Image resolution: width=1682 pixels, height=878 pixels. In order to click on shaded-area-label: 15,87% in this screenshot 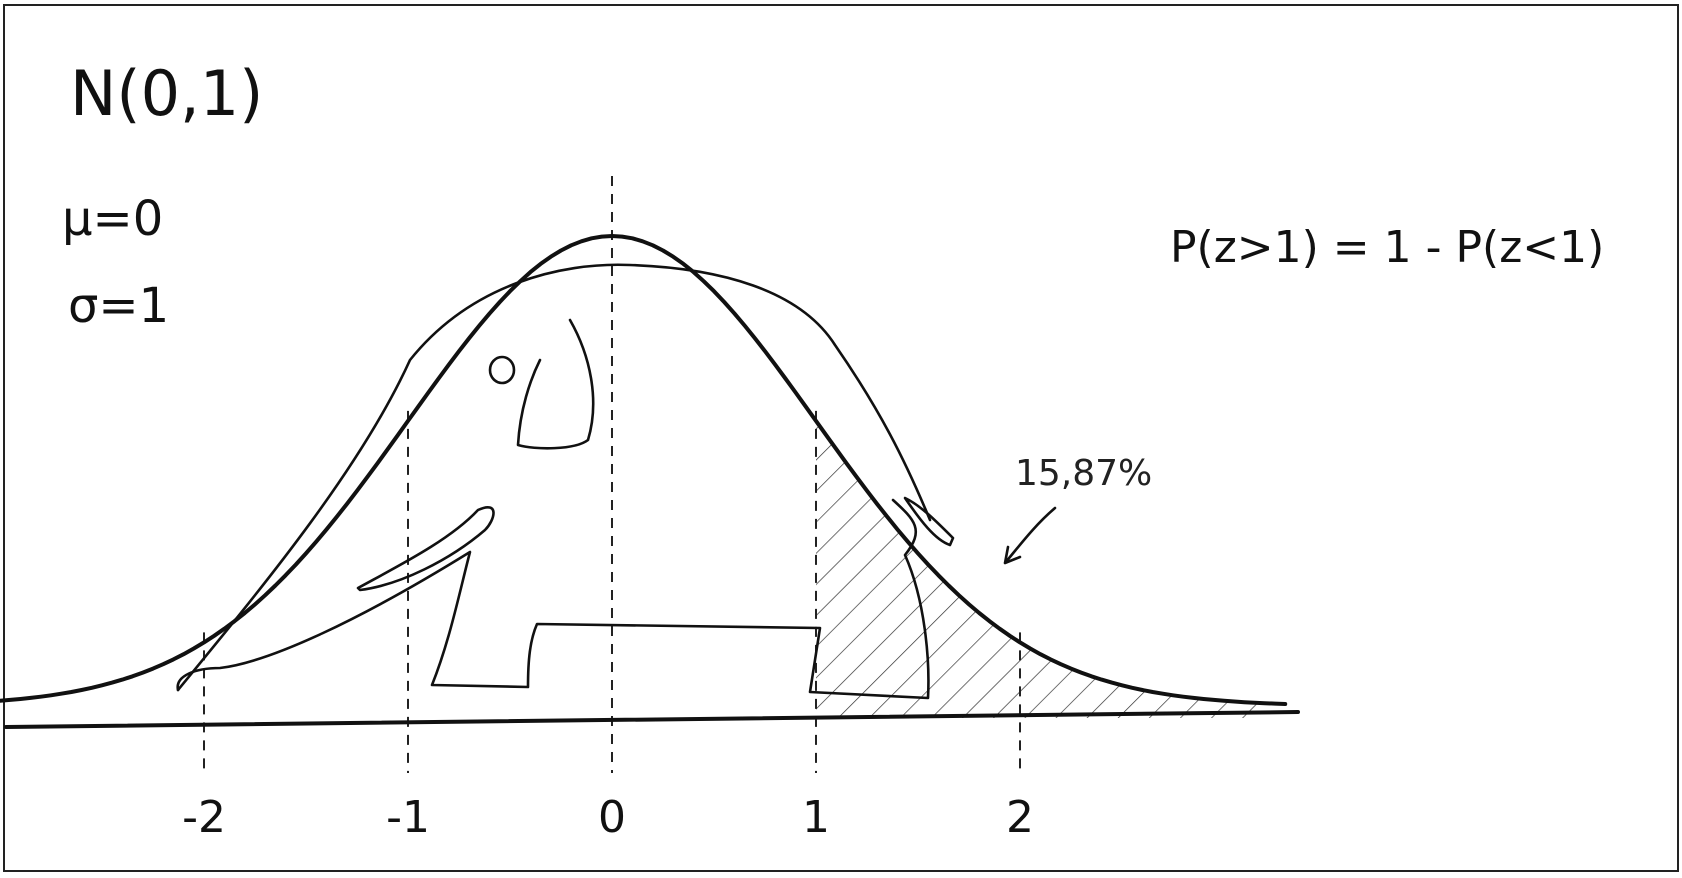, I will do `click(1083, 473)`.